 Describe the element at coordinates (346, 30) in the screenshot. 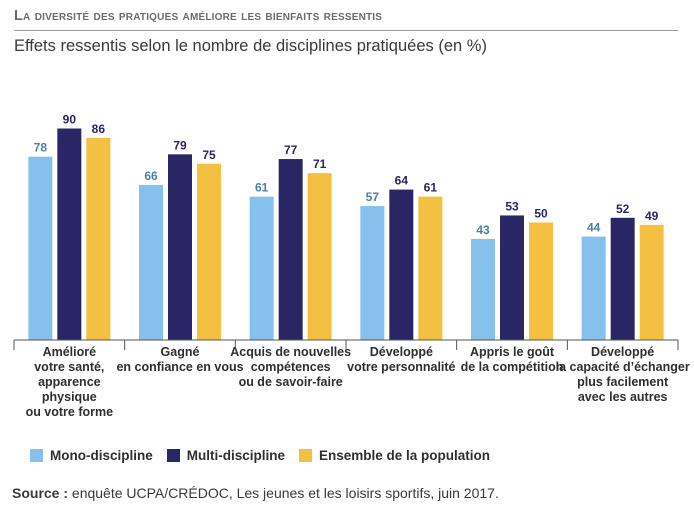

I see `title-divider` at that location.